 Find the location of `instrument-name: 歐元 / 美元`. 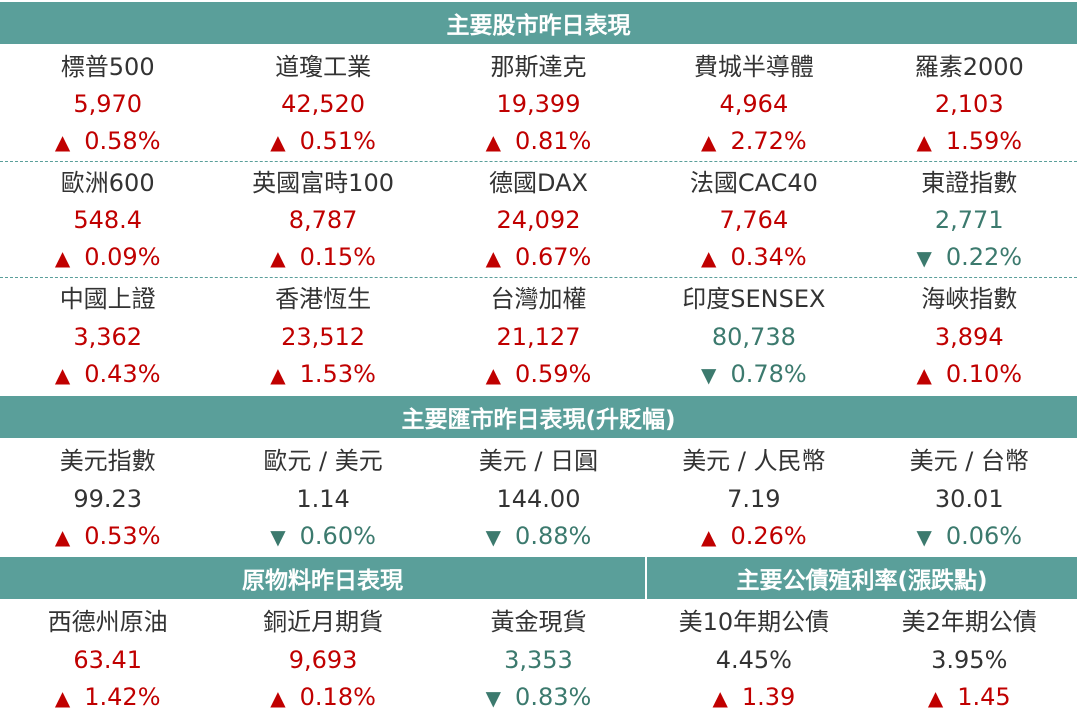

instrument-name: 歐元 / 美元 is located at coordinates (323, 461).